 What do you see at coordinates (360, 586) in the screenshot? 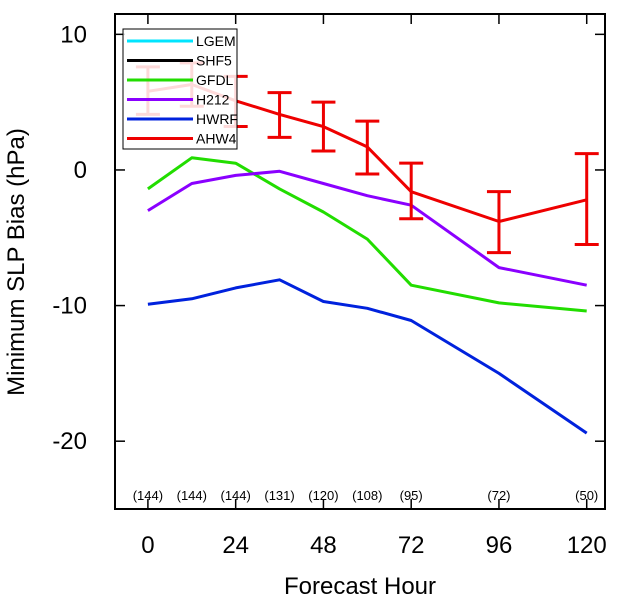
I see `x-axis-title: Forecast Hour` at bounding box center [360, 586].